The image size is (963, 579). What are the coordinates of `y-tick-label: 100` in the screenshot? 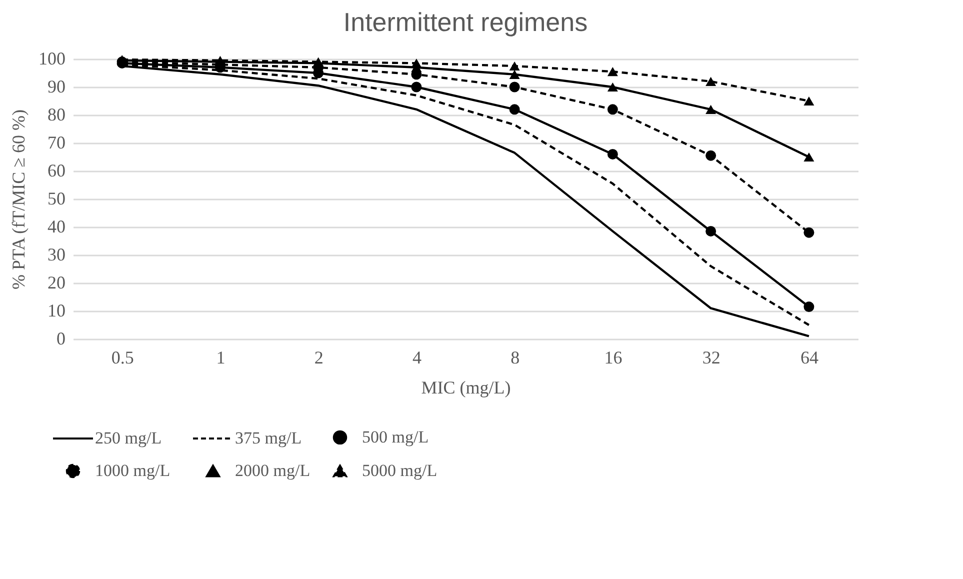 It's located at (52, 58).